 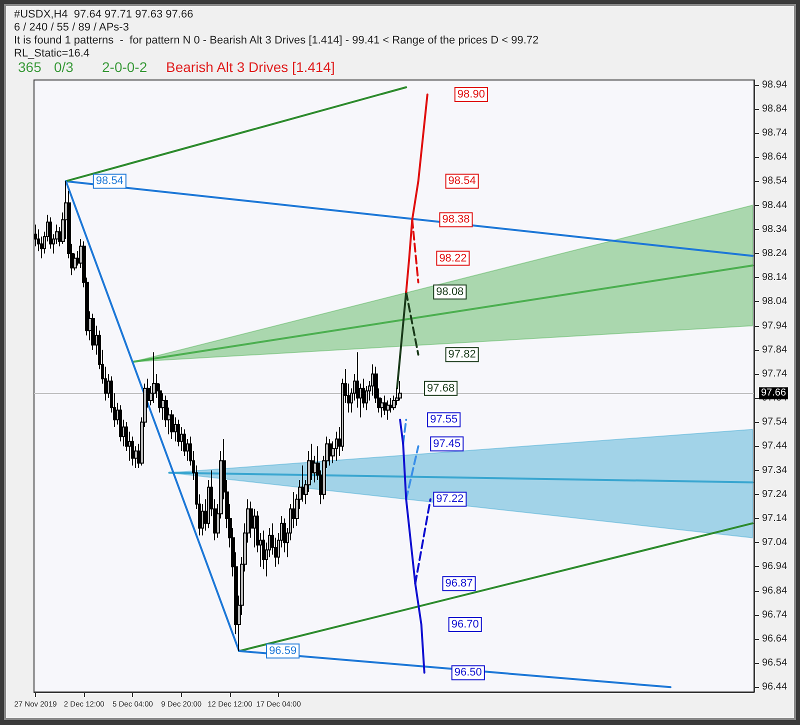 I want to click on y-tick-label: 98.14, so click(x=775, y=278).